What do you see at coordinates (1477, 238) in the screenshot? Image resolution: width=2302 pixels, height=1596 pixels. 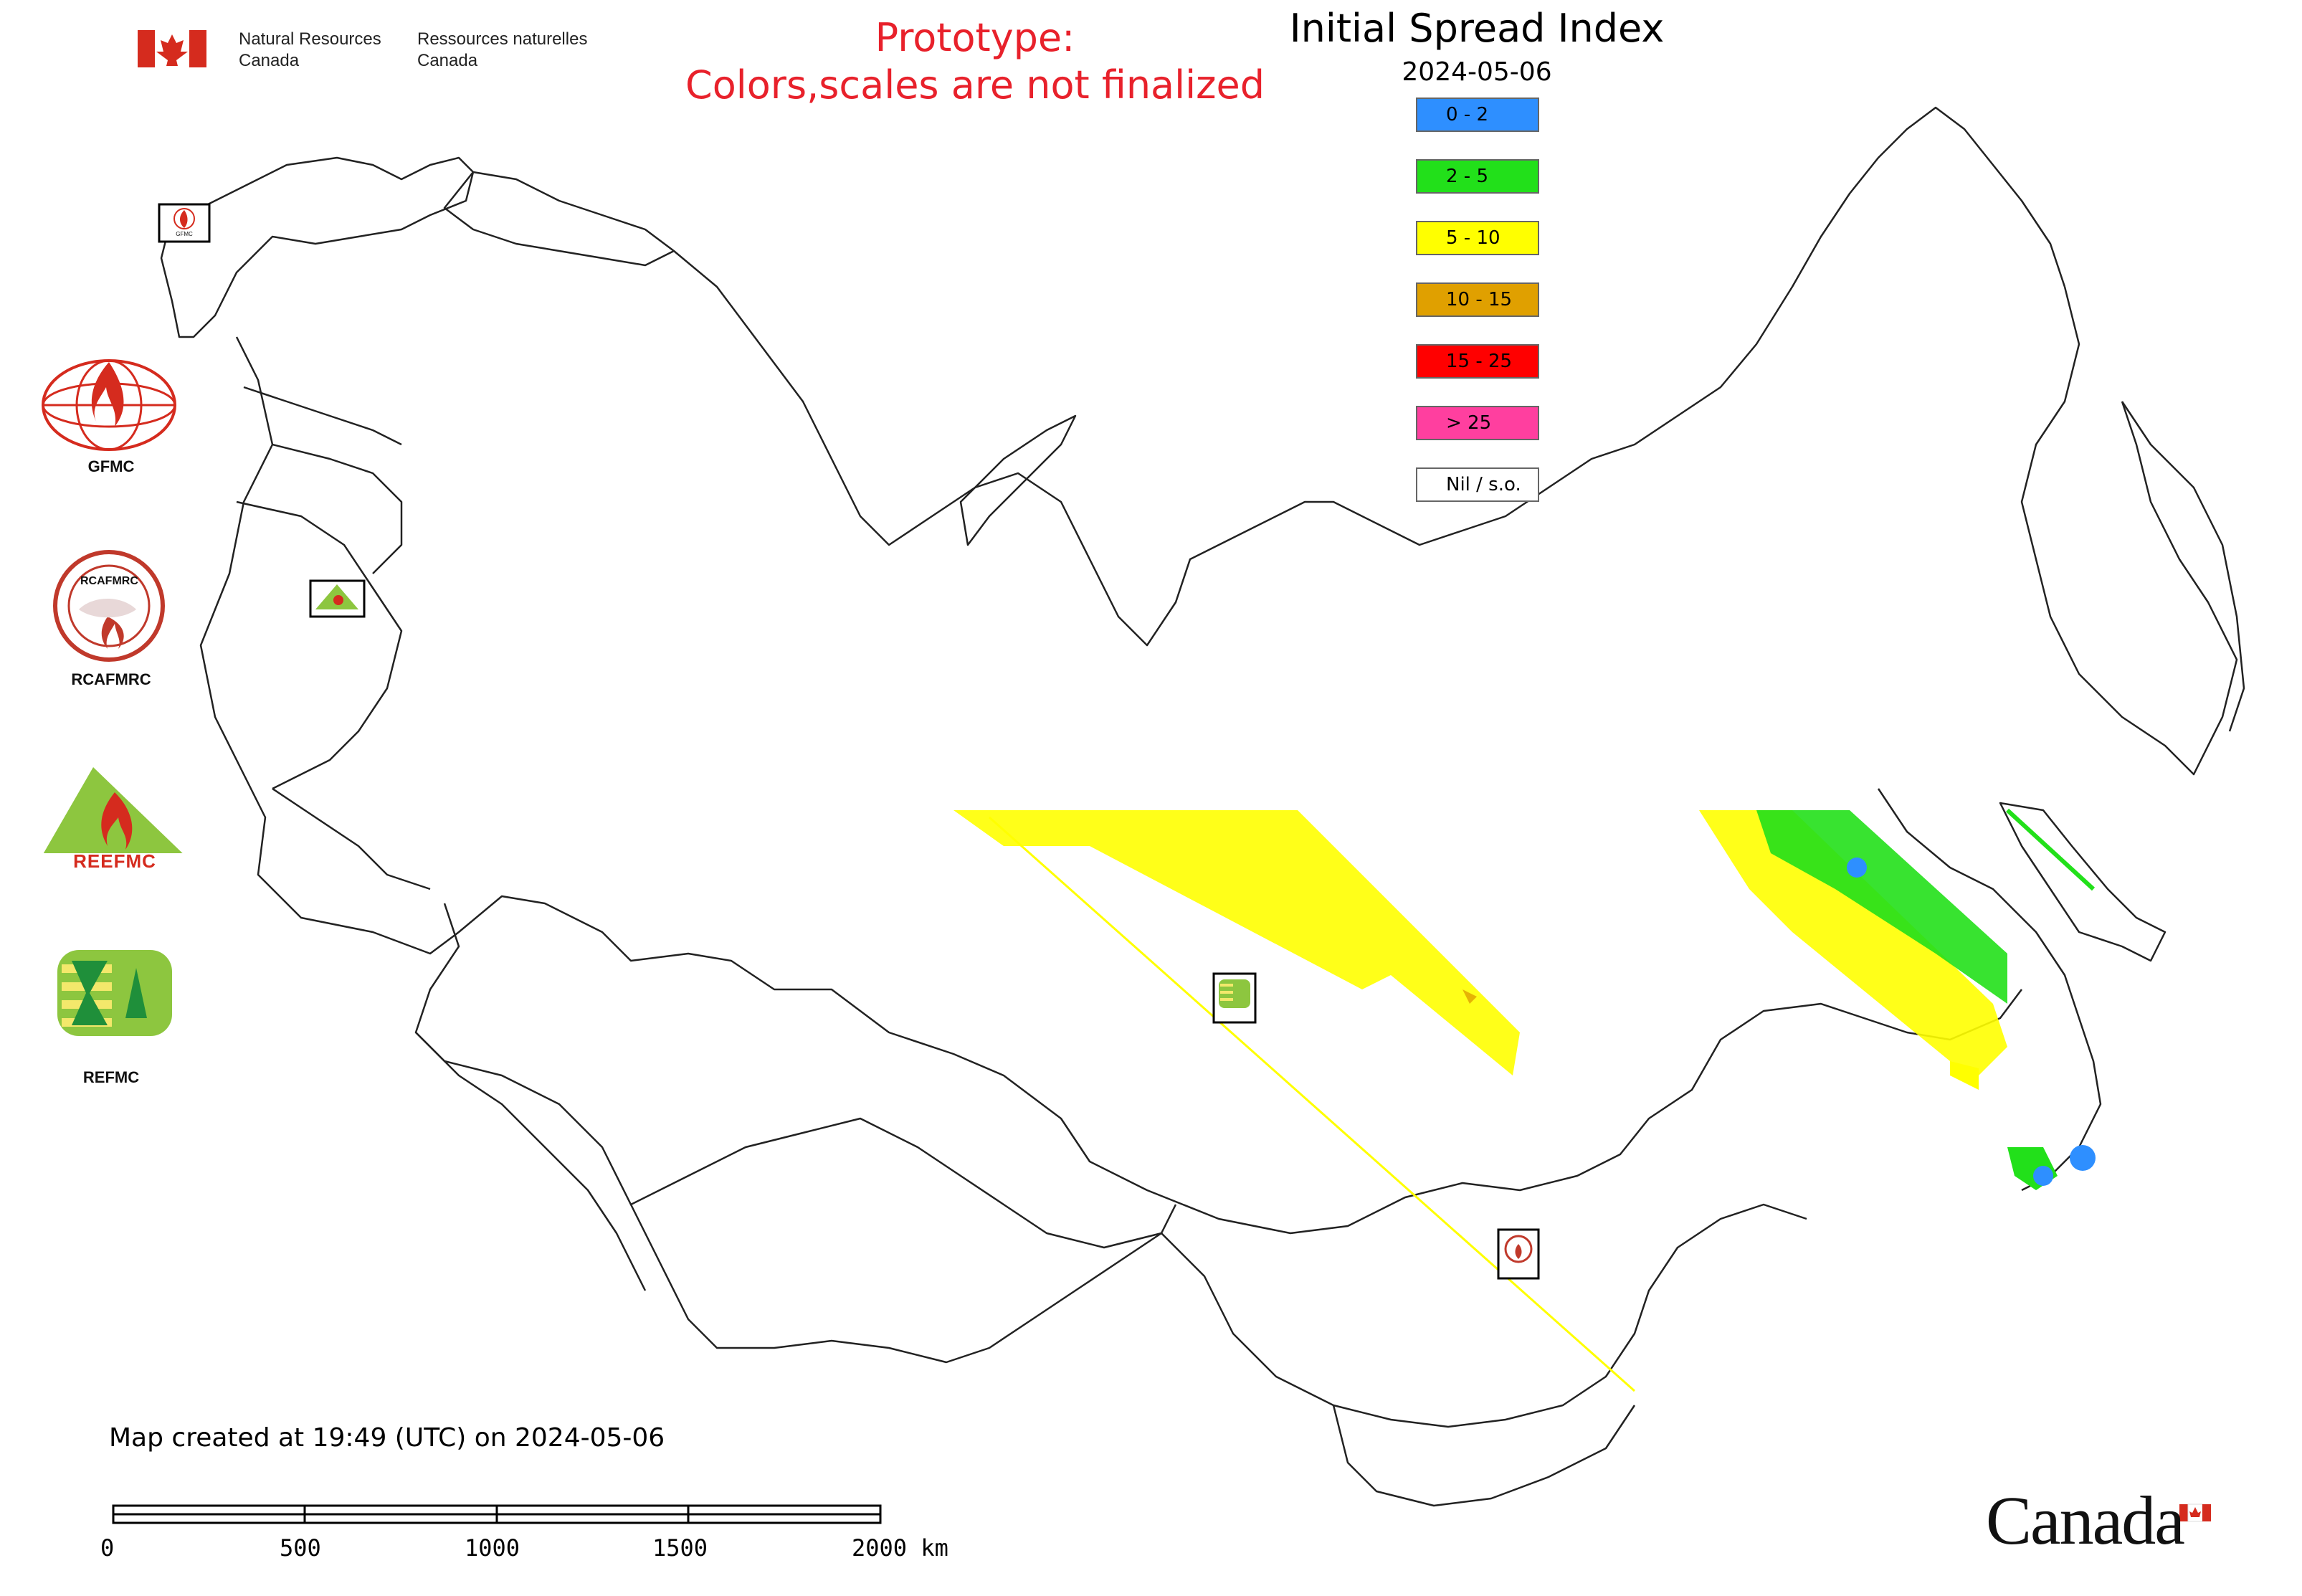 I see `legend-item: 5 - 10` at bounding box center [1477, 238].